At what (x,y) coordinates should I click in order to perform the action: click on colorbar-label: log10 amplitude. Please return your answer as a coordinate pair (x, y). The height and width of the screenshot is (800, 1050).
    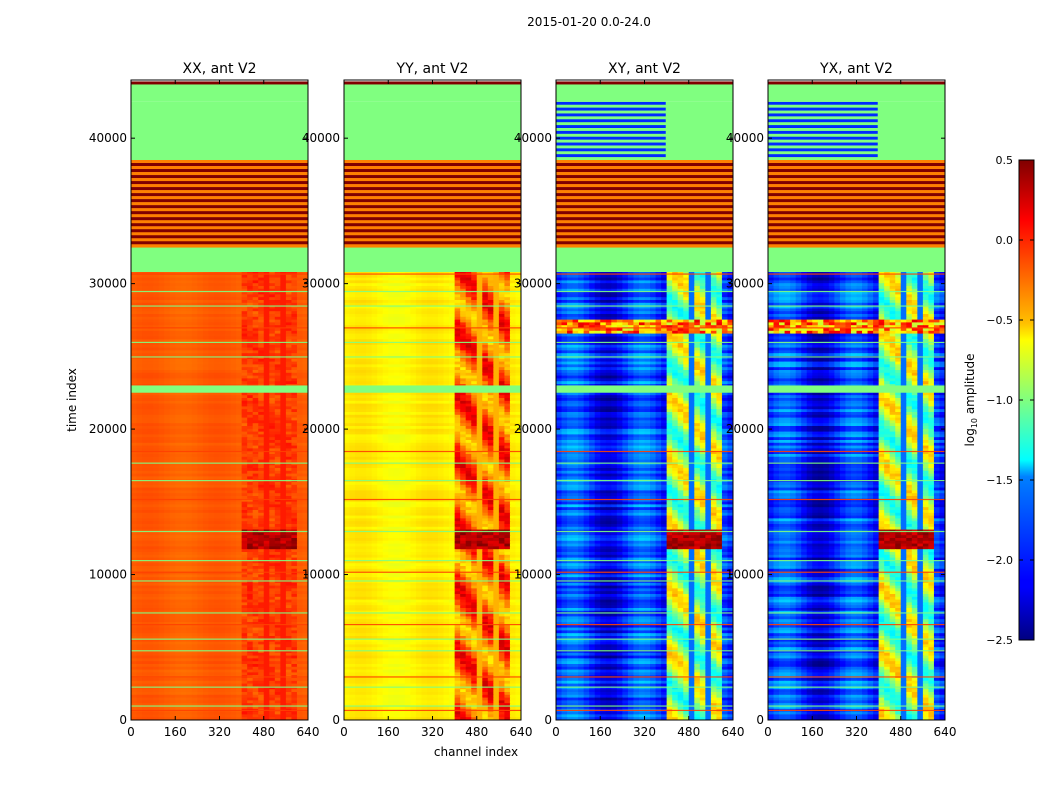
    Looking at the image, I should click on (971, 400).